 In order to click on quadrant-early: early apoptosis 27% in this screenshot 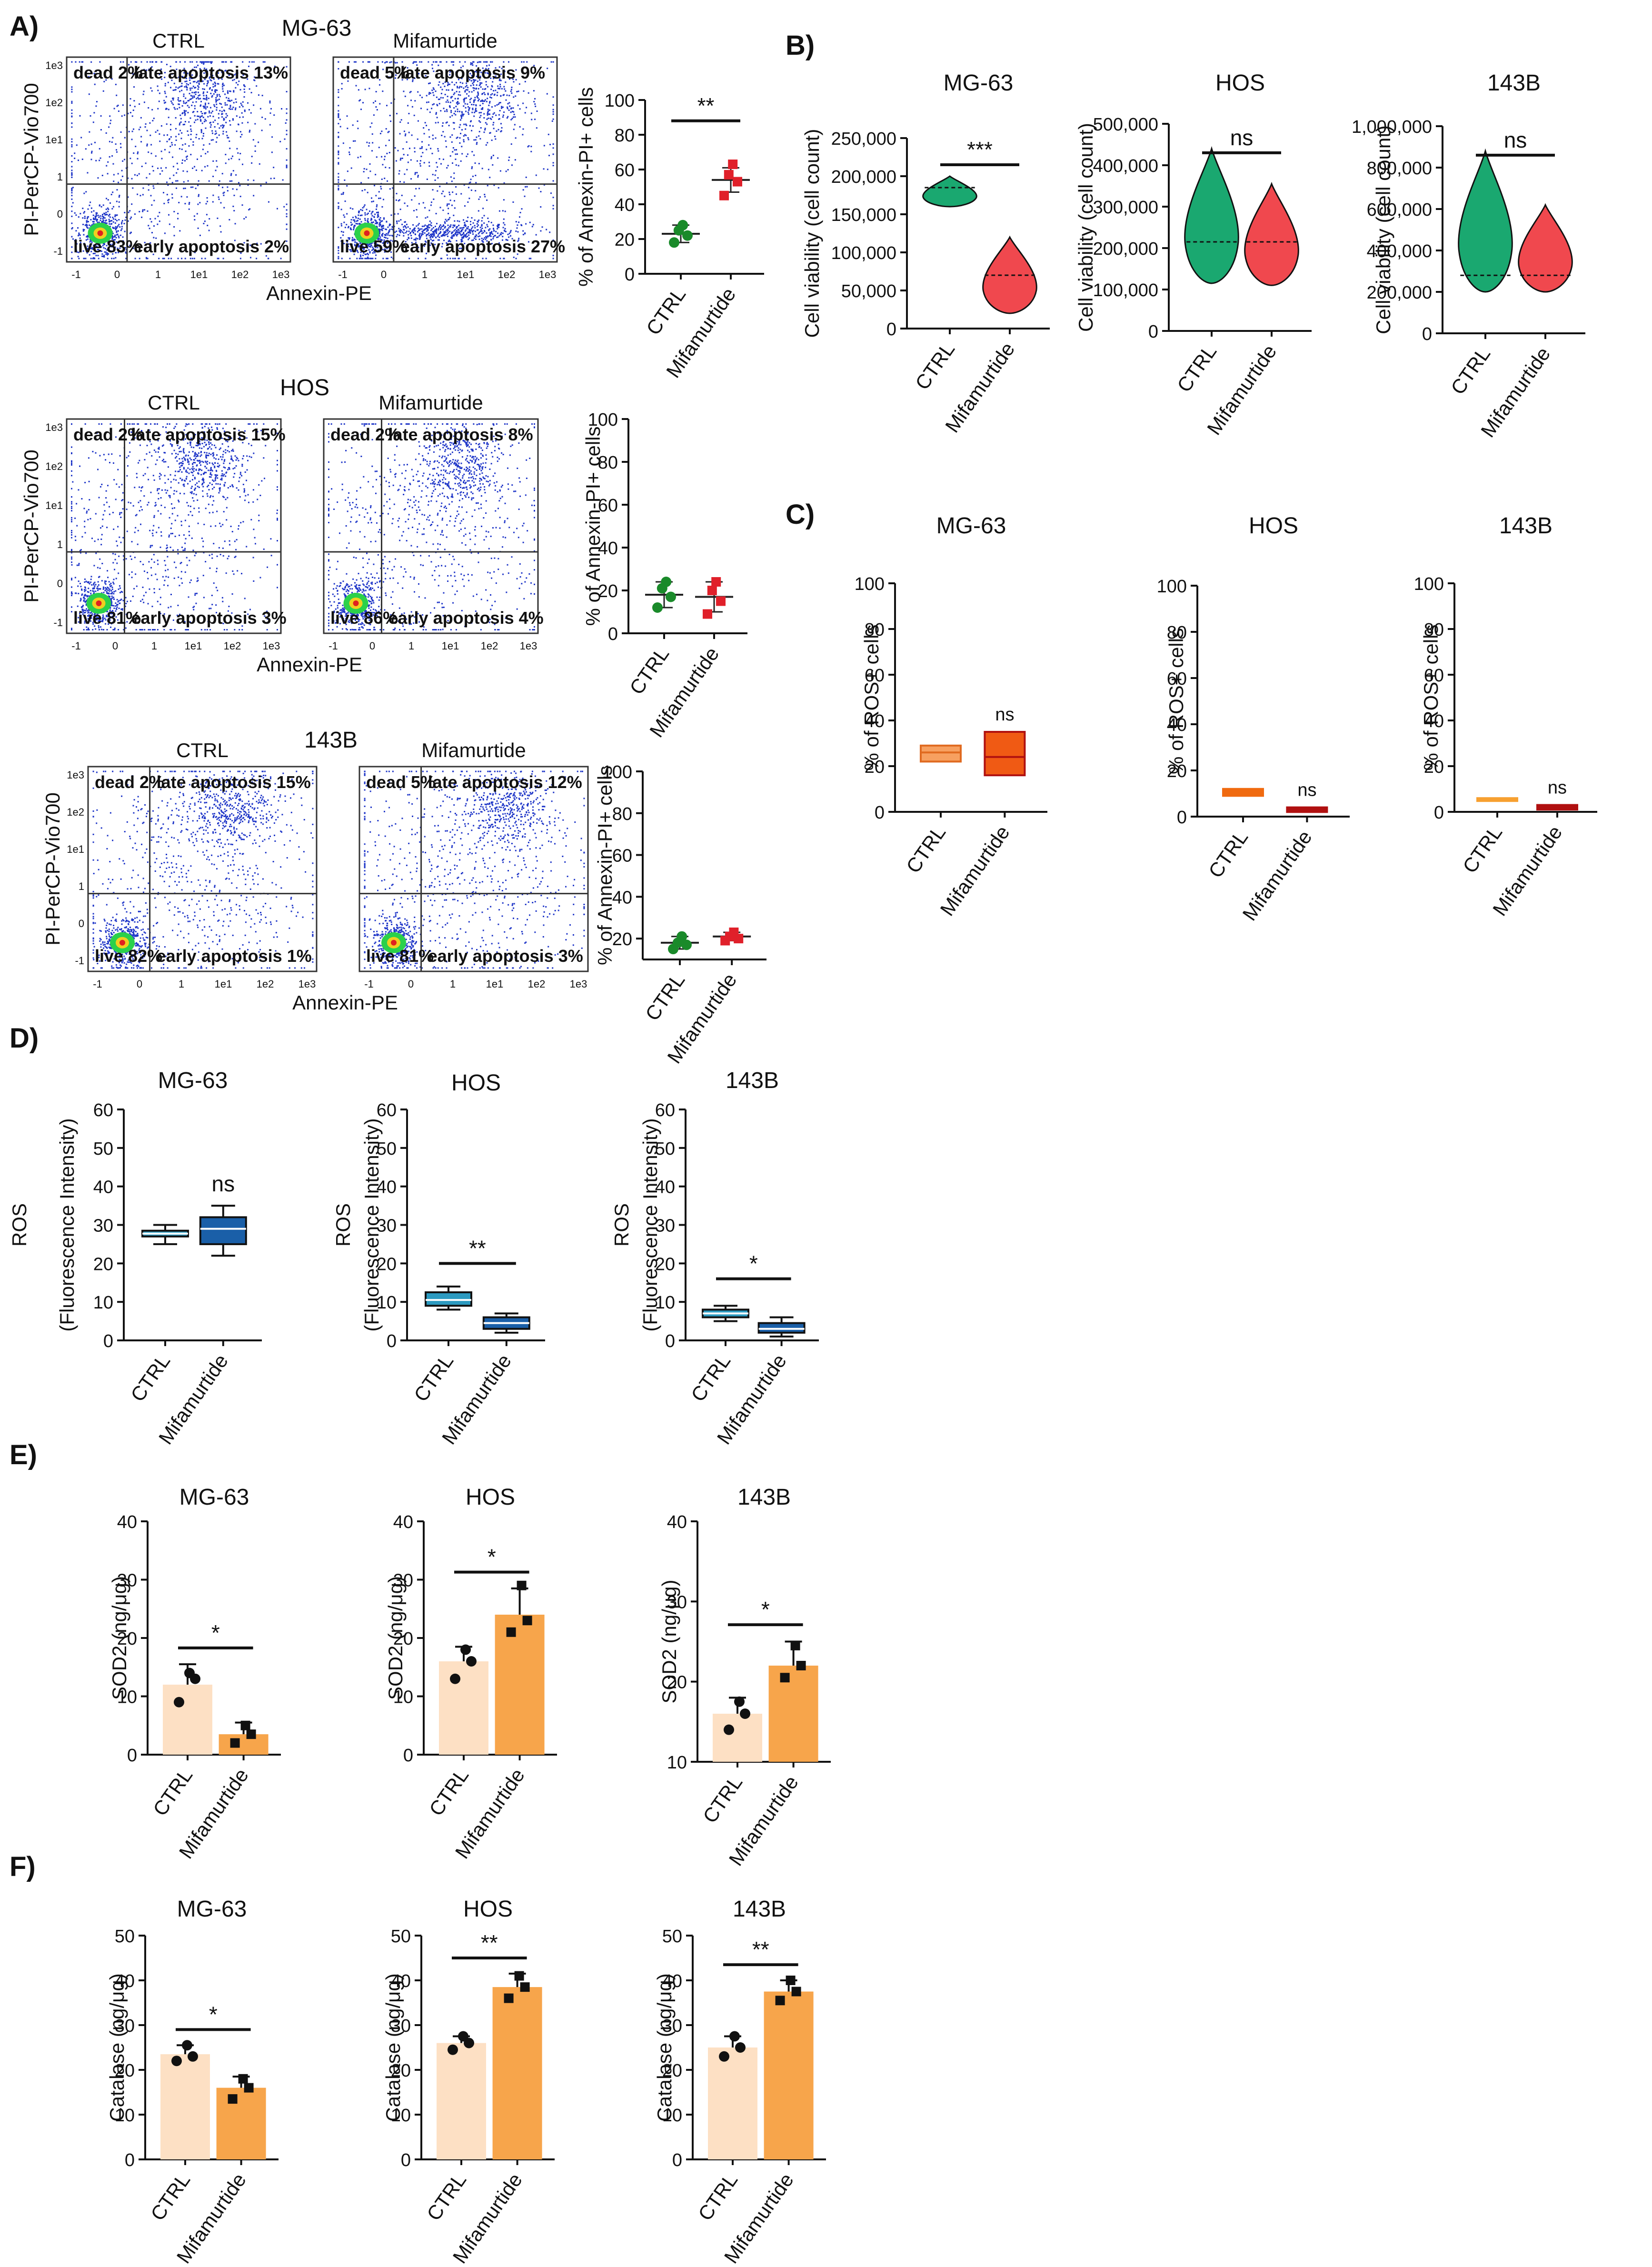, I will do `click(483, 246)`.